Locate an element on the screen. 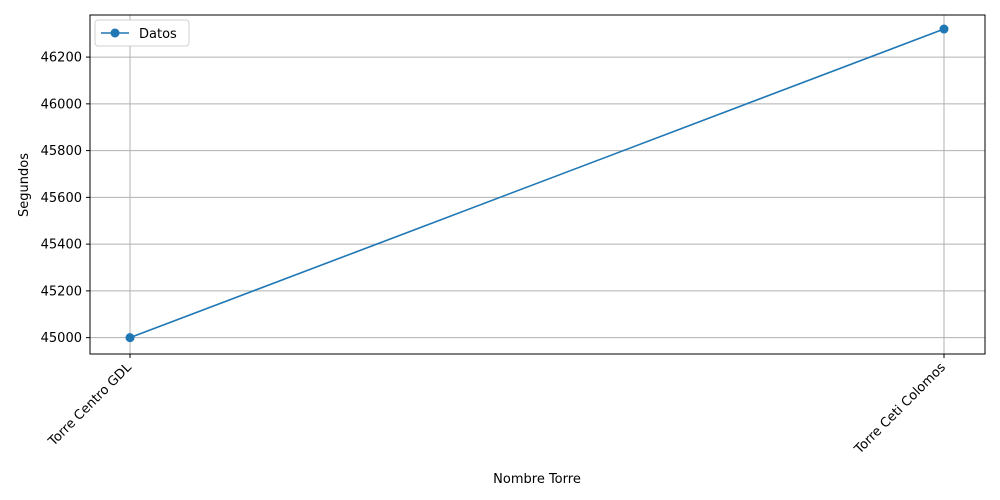  x-axis-label: Nombre Torre is located at coordinates (537, 479).